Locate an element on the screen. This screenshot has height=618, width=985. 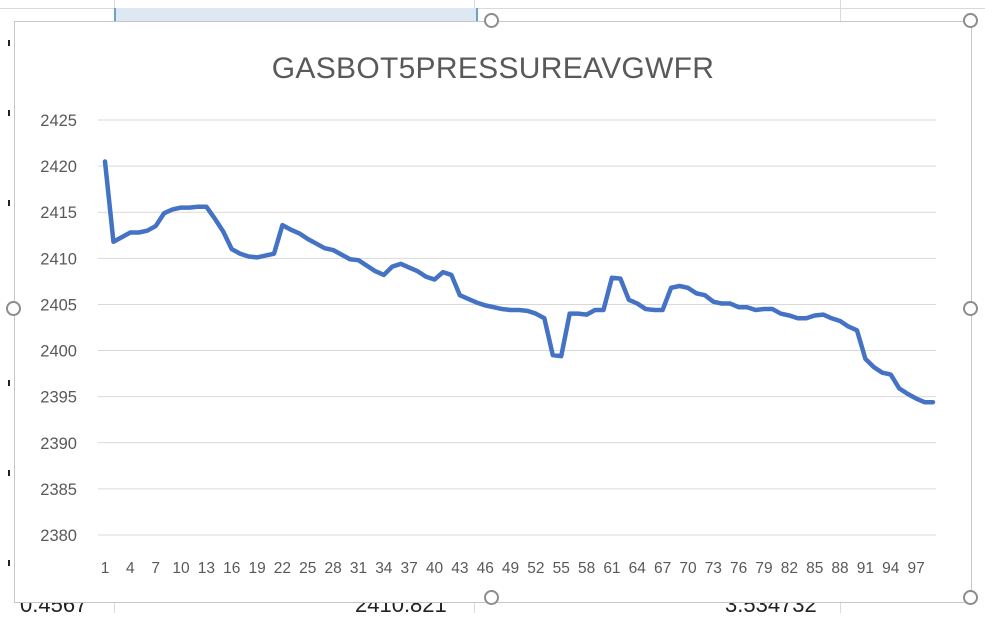
x-tick-label: 43 is located at coordinates (459, 568).